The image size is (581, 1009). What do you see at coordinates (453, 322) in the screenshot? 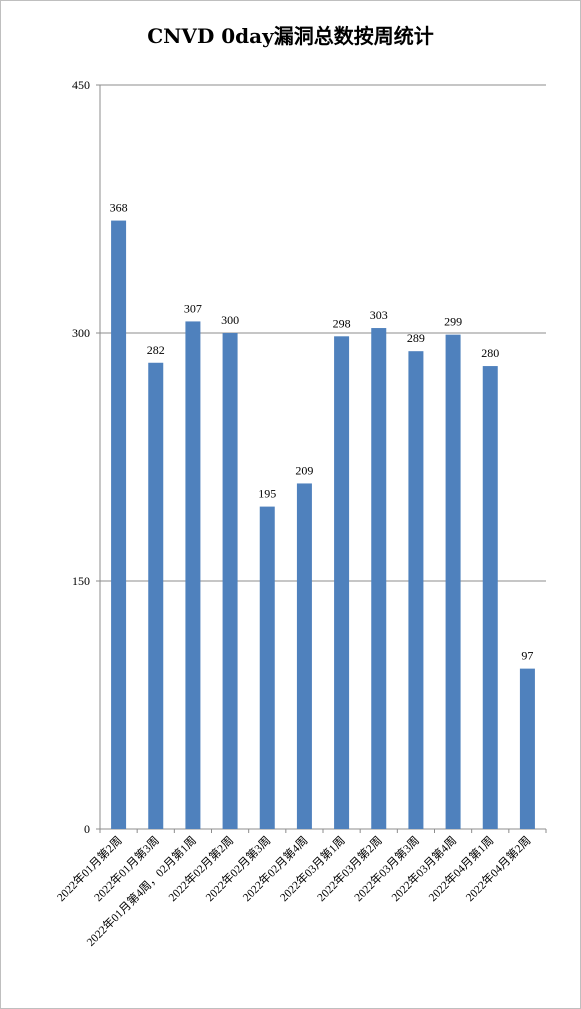
I see `data-label: 299` at bounding box center [453, 322].